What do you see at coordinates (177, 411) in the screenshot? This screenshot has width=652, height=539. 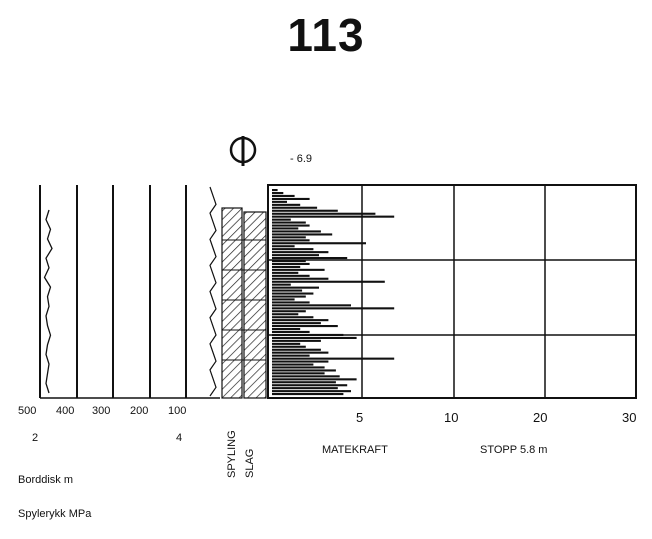 I see `left-tick-top: 100` at bounding box center [177, 411].